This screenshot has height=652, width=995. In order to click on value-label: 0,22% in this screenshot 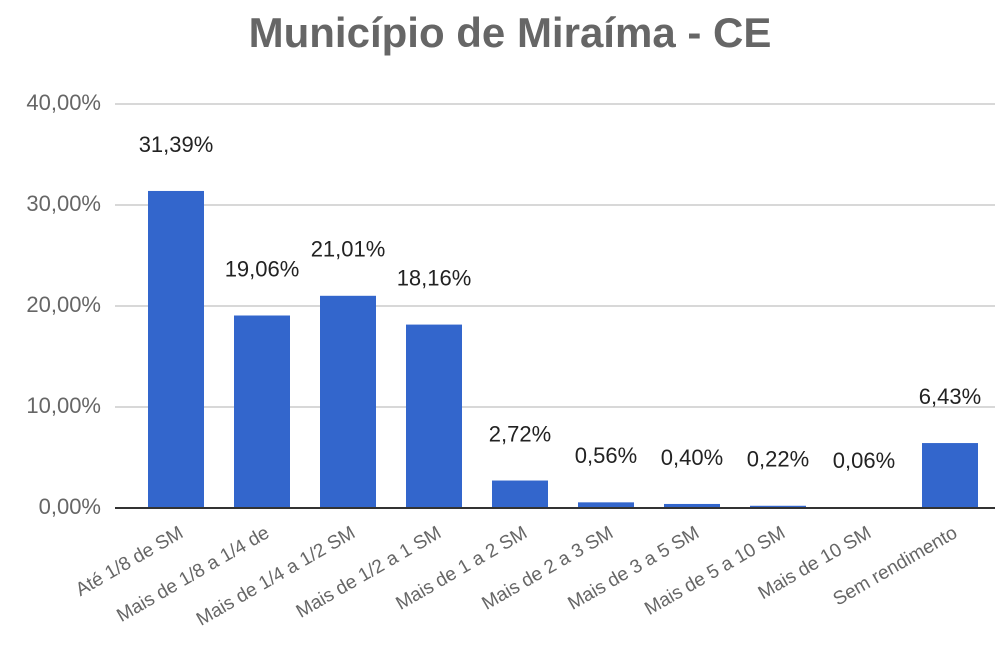, I will do `click(778, 459)`.